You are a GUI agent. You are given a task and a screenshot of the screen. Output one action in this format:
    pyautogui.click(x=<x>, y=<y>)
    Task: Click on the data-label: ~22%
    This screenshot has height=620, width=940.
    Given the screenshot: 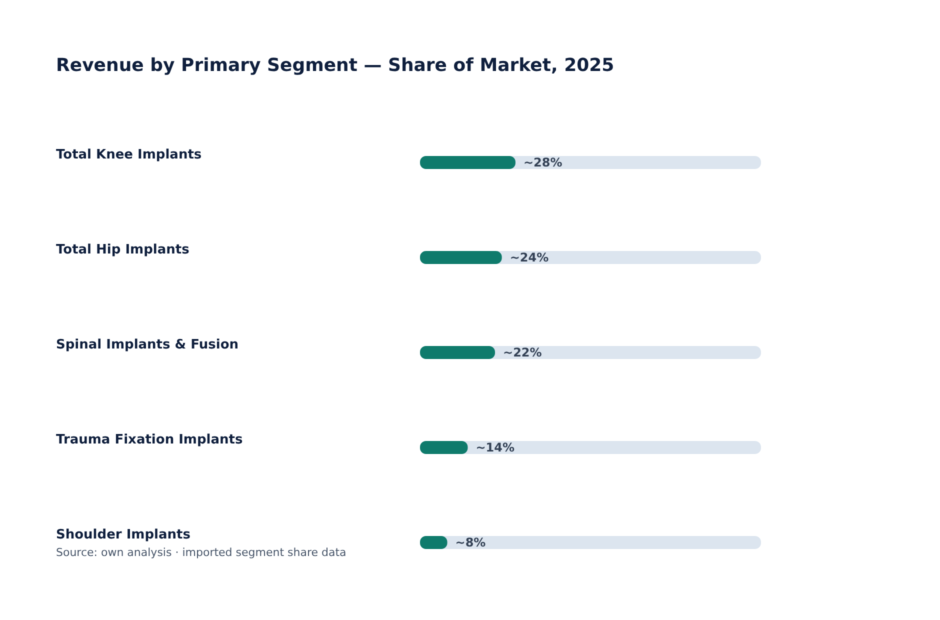 What is the action you would take?
    pyautogui.click(x=522, y=353)
    